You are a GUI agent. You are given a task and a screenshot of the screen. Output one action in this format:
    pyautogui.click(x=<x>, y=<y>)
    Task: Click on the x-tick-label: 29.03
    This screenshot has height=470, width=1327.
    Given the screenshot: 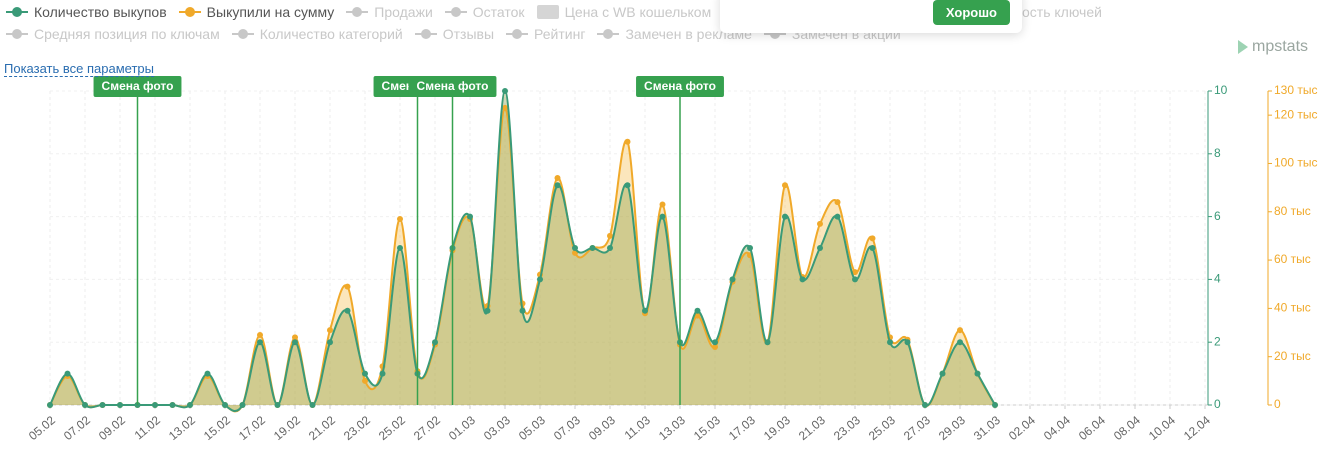 What is the action you would take?
    pyautogui.click(x=952, y=428)
    